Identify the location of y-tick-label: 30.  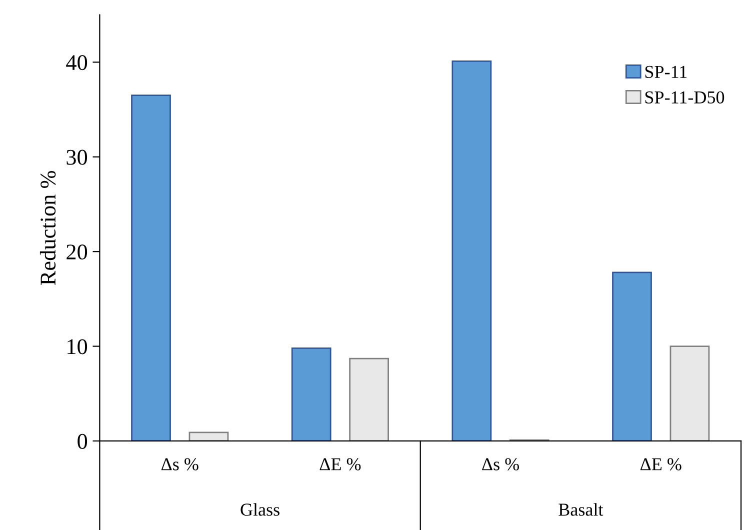
(77, 157).